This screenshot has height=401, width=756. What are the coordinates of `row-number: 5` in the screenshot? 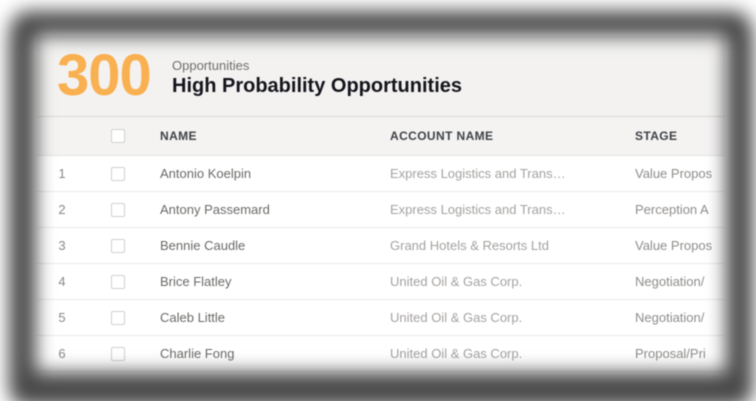 It's located at (62, 317).